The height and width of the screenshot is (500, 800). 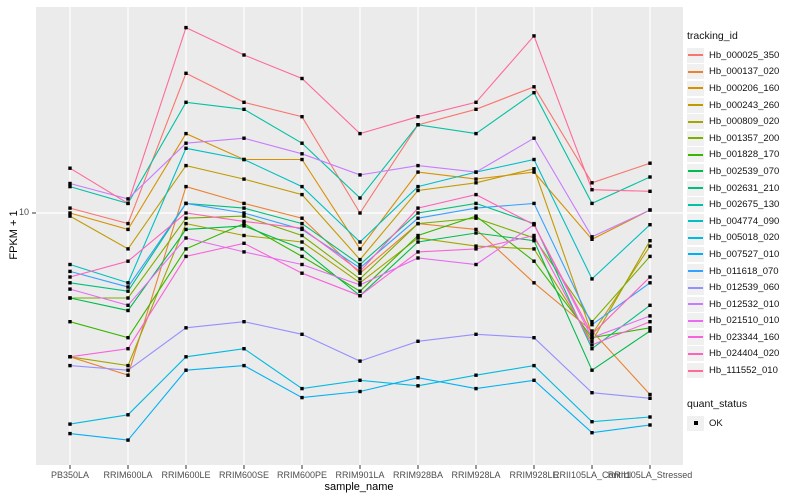 I want to click on legend-item-Hb_001828_170: Hb_001828_170, so click(x=733, y=155).